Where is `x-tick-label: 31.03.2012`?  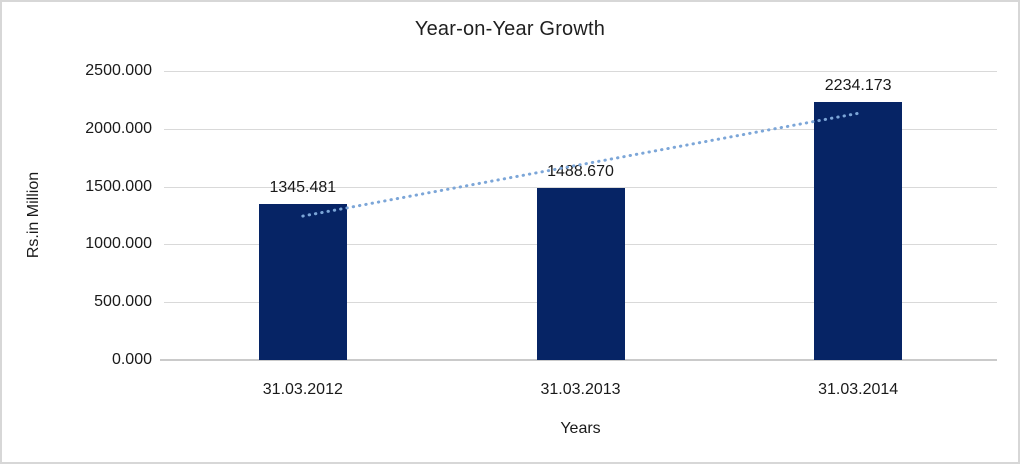 x-tick-label: 31.03.2012 is located at coordinates (302, 389).